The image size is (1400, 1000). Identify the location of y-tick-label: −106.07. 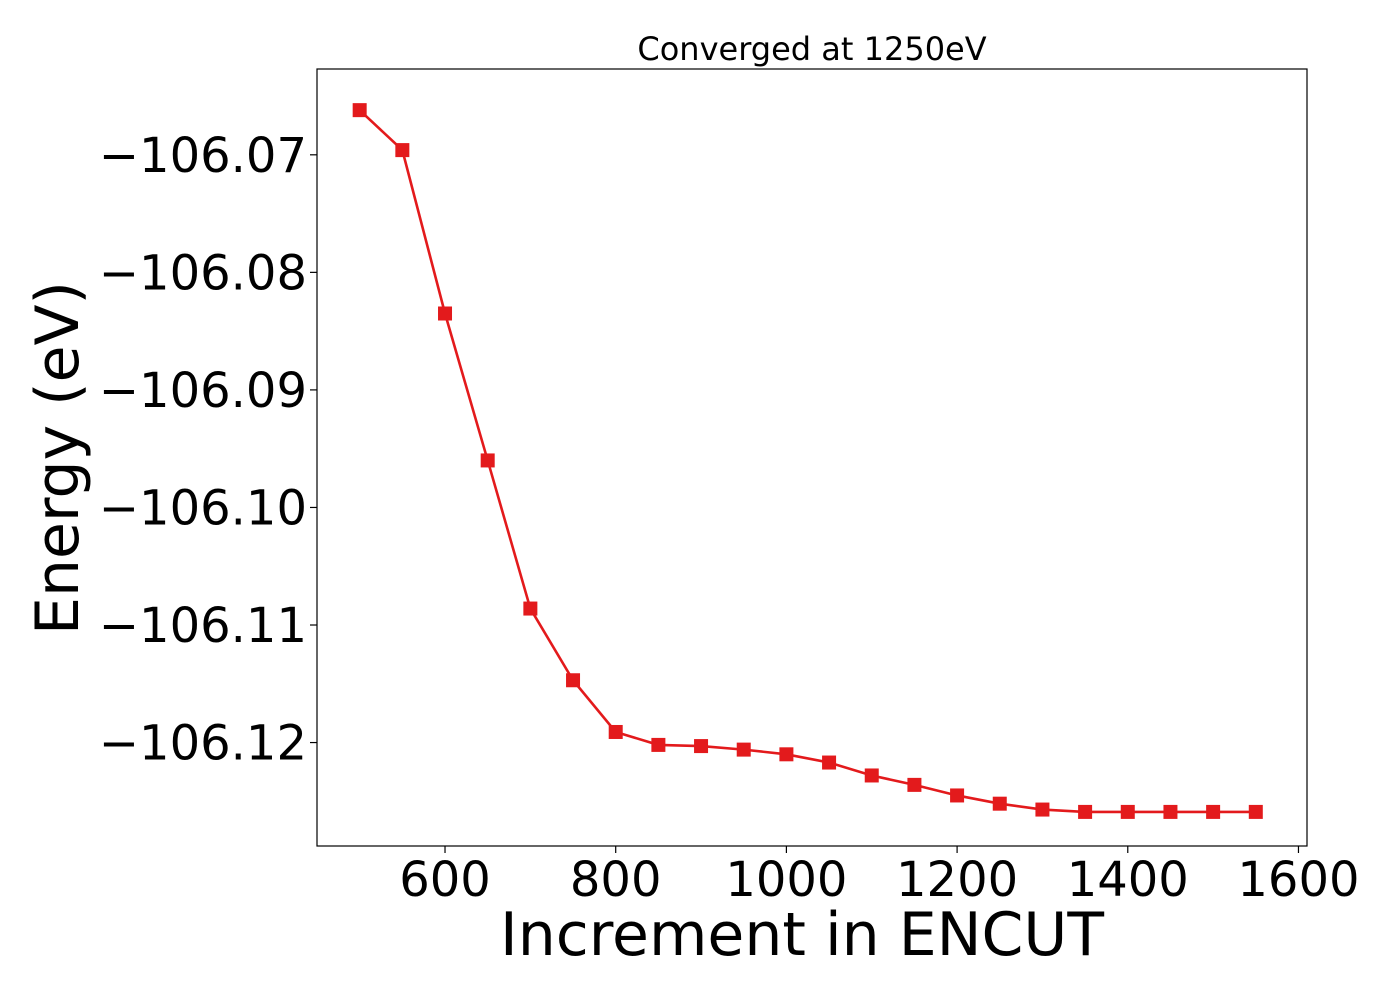
(203, 156).